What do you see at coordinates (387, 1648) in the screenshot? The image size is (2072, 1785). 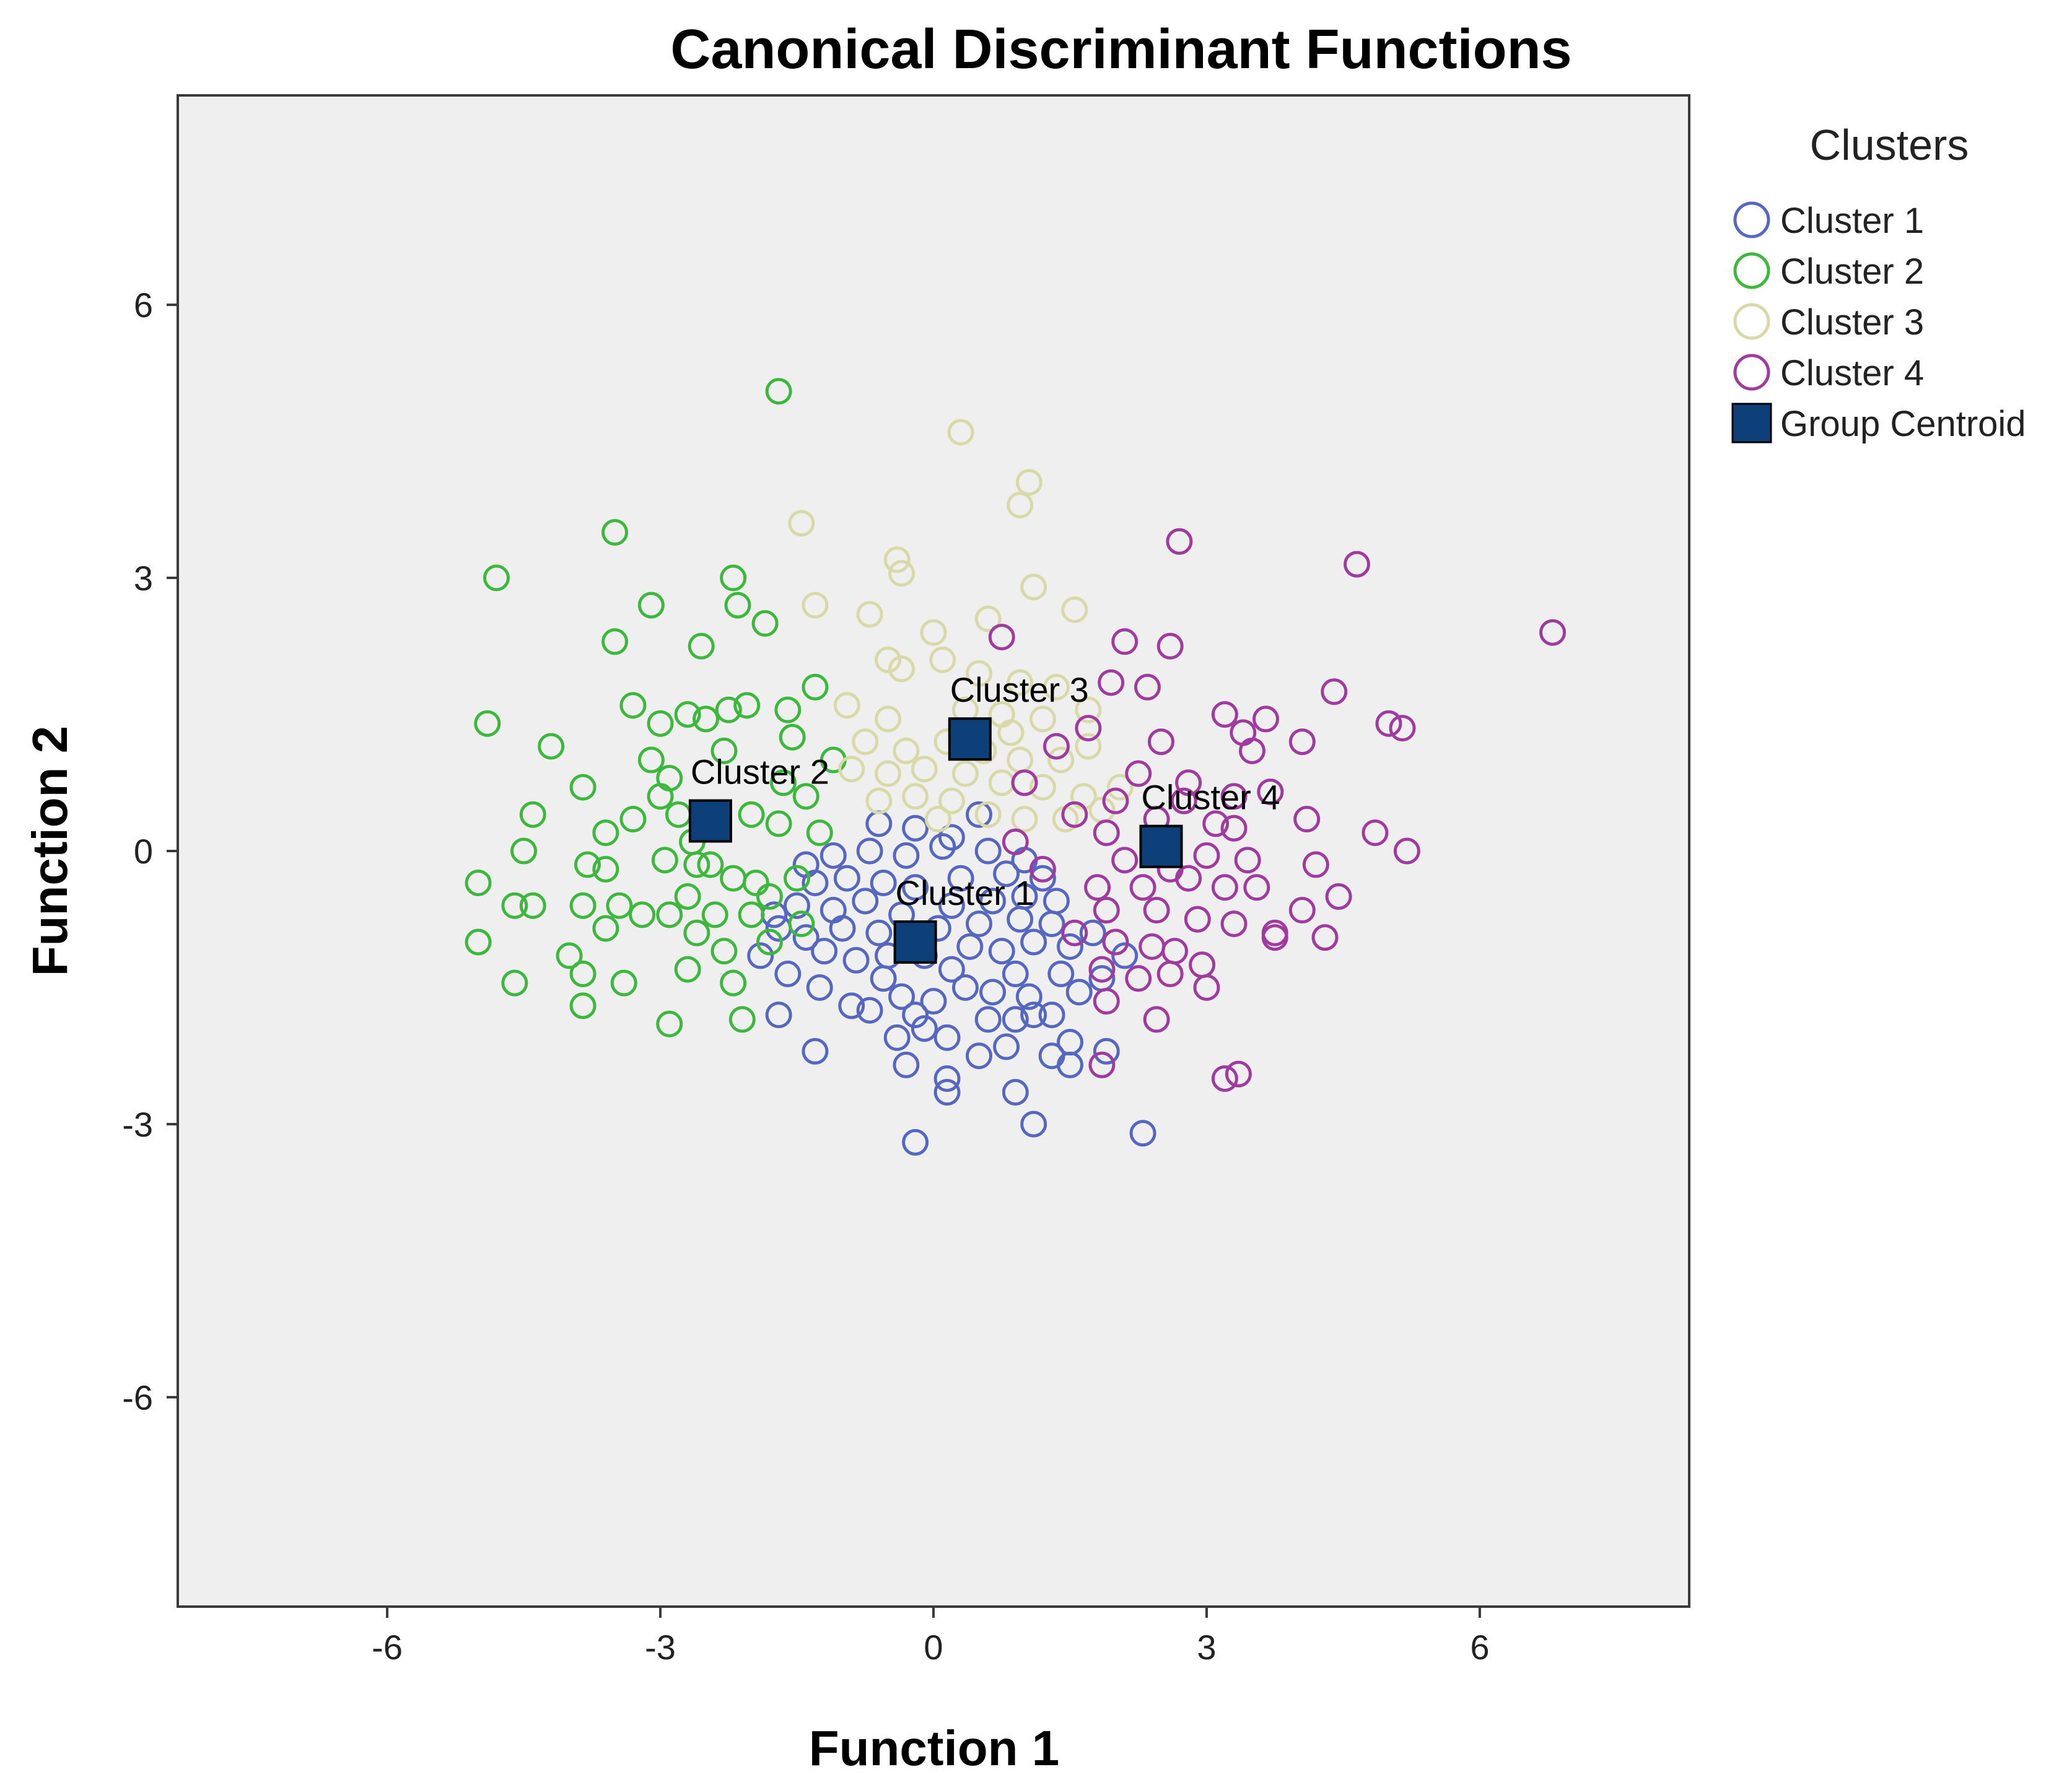 I see `x-tick-label: -6` at bounding box center [387, 1648].